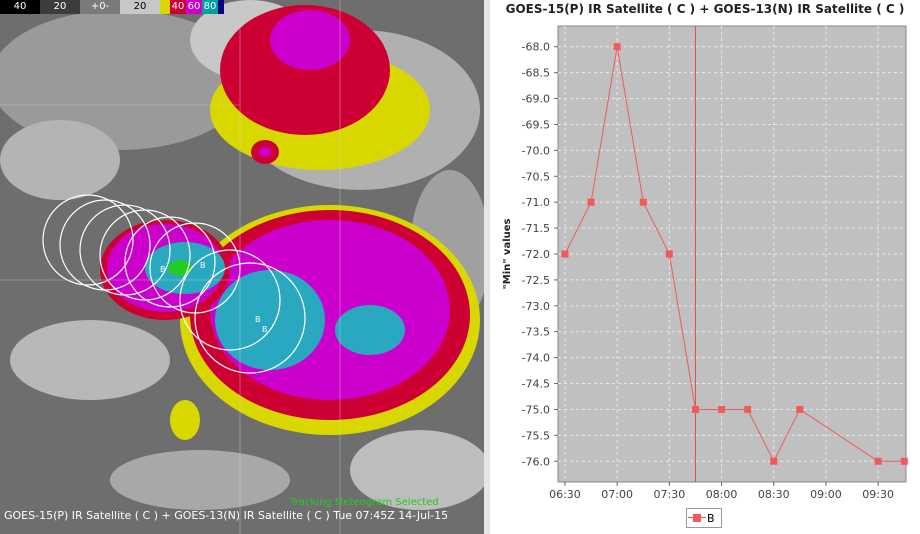  I want to click on y-tick-label: -75.0, so click(536, 409).